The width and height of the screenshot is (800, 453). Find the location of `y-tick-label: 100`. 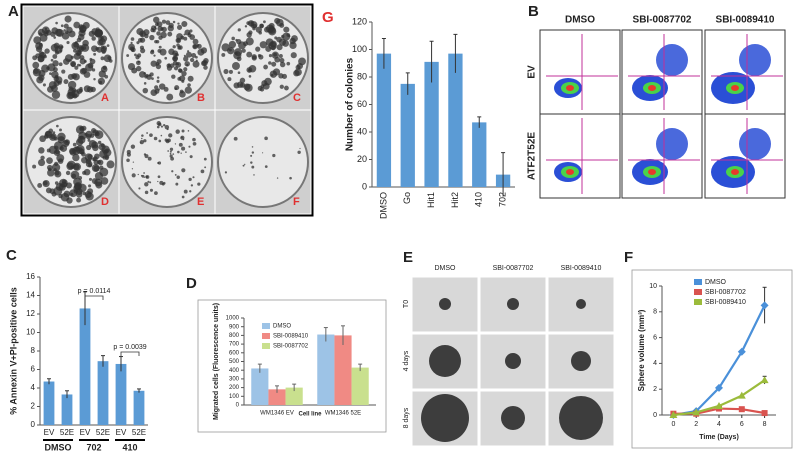

y-tick-label: 100 is located at coordinates (359, 49).